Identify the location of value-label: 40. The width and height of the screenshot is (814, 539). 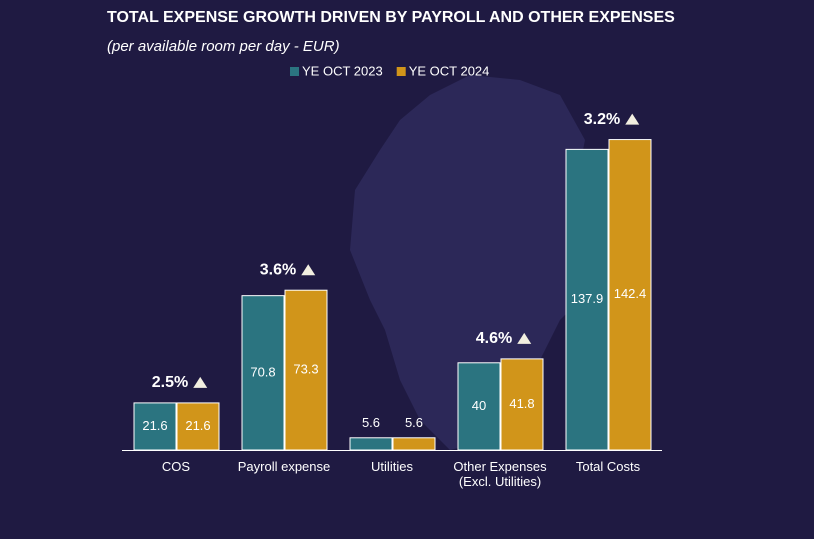
(479, 405).